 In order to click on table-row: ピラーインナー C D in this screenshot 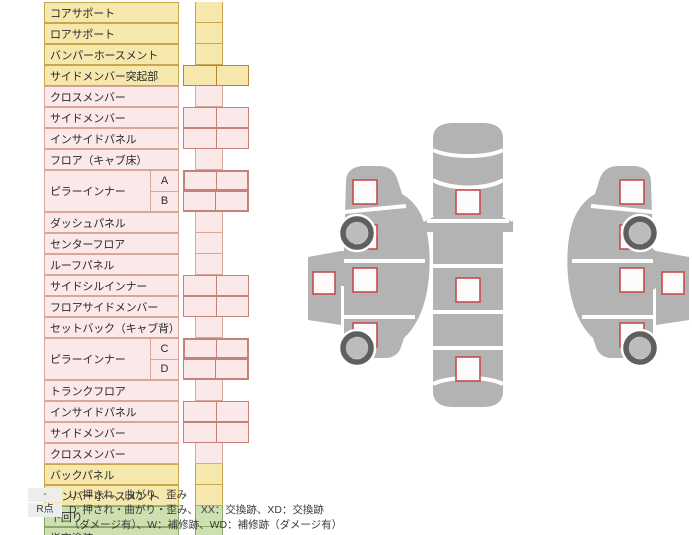, I will do `click(149, 359)`.